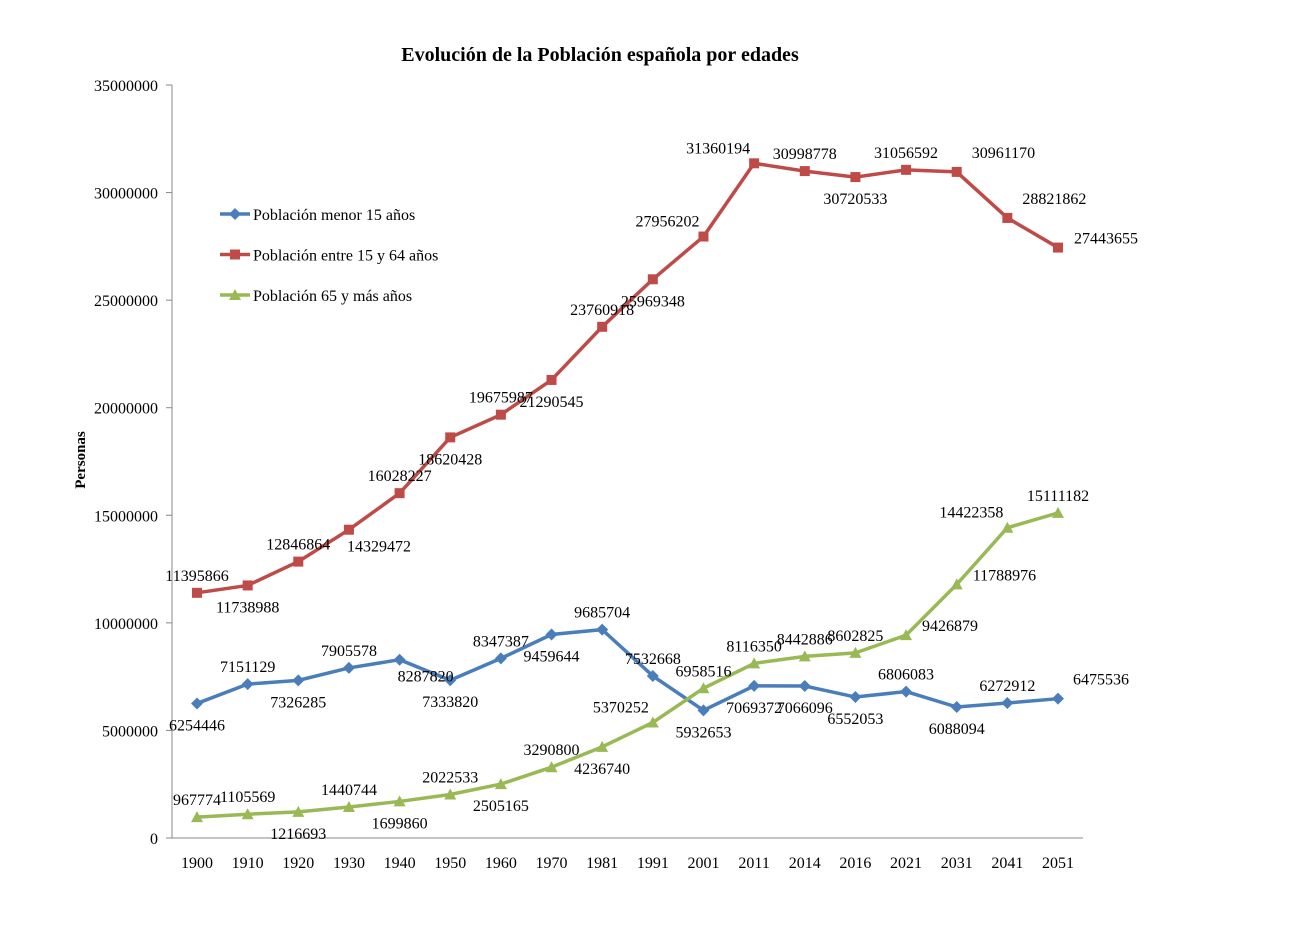 This screenshot has width=1304, height=936. Describe the element at coordinates (126, 409) in the screenshot. I see `y-tick-label: 20000000` at that location.